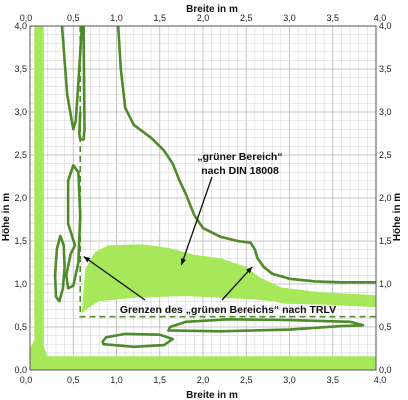 The height and width of the screenshot is (400, 408). Describe the element at coordinates (380, 18) in the screenshot. I see `x-tick-label-top: 4,0` at that location.